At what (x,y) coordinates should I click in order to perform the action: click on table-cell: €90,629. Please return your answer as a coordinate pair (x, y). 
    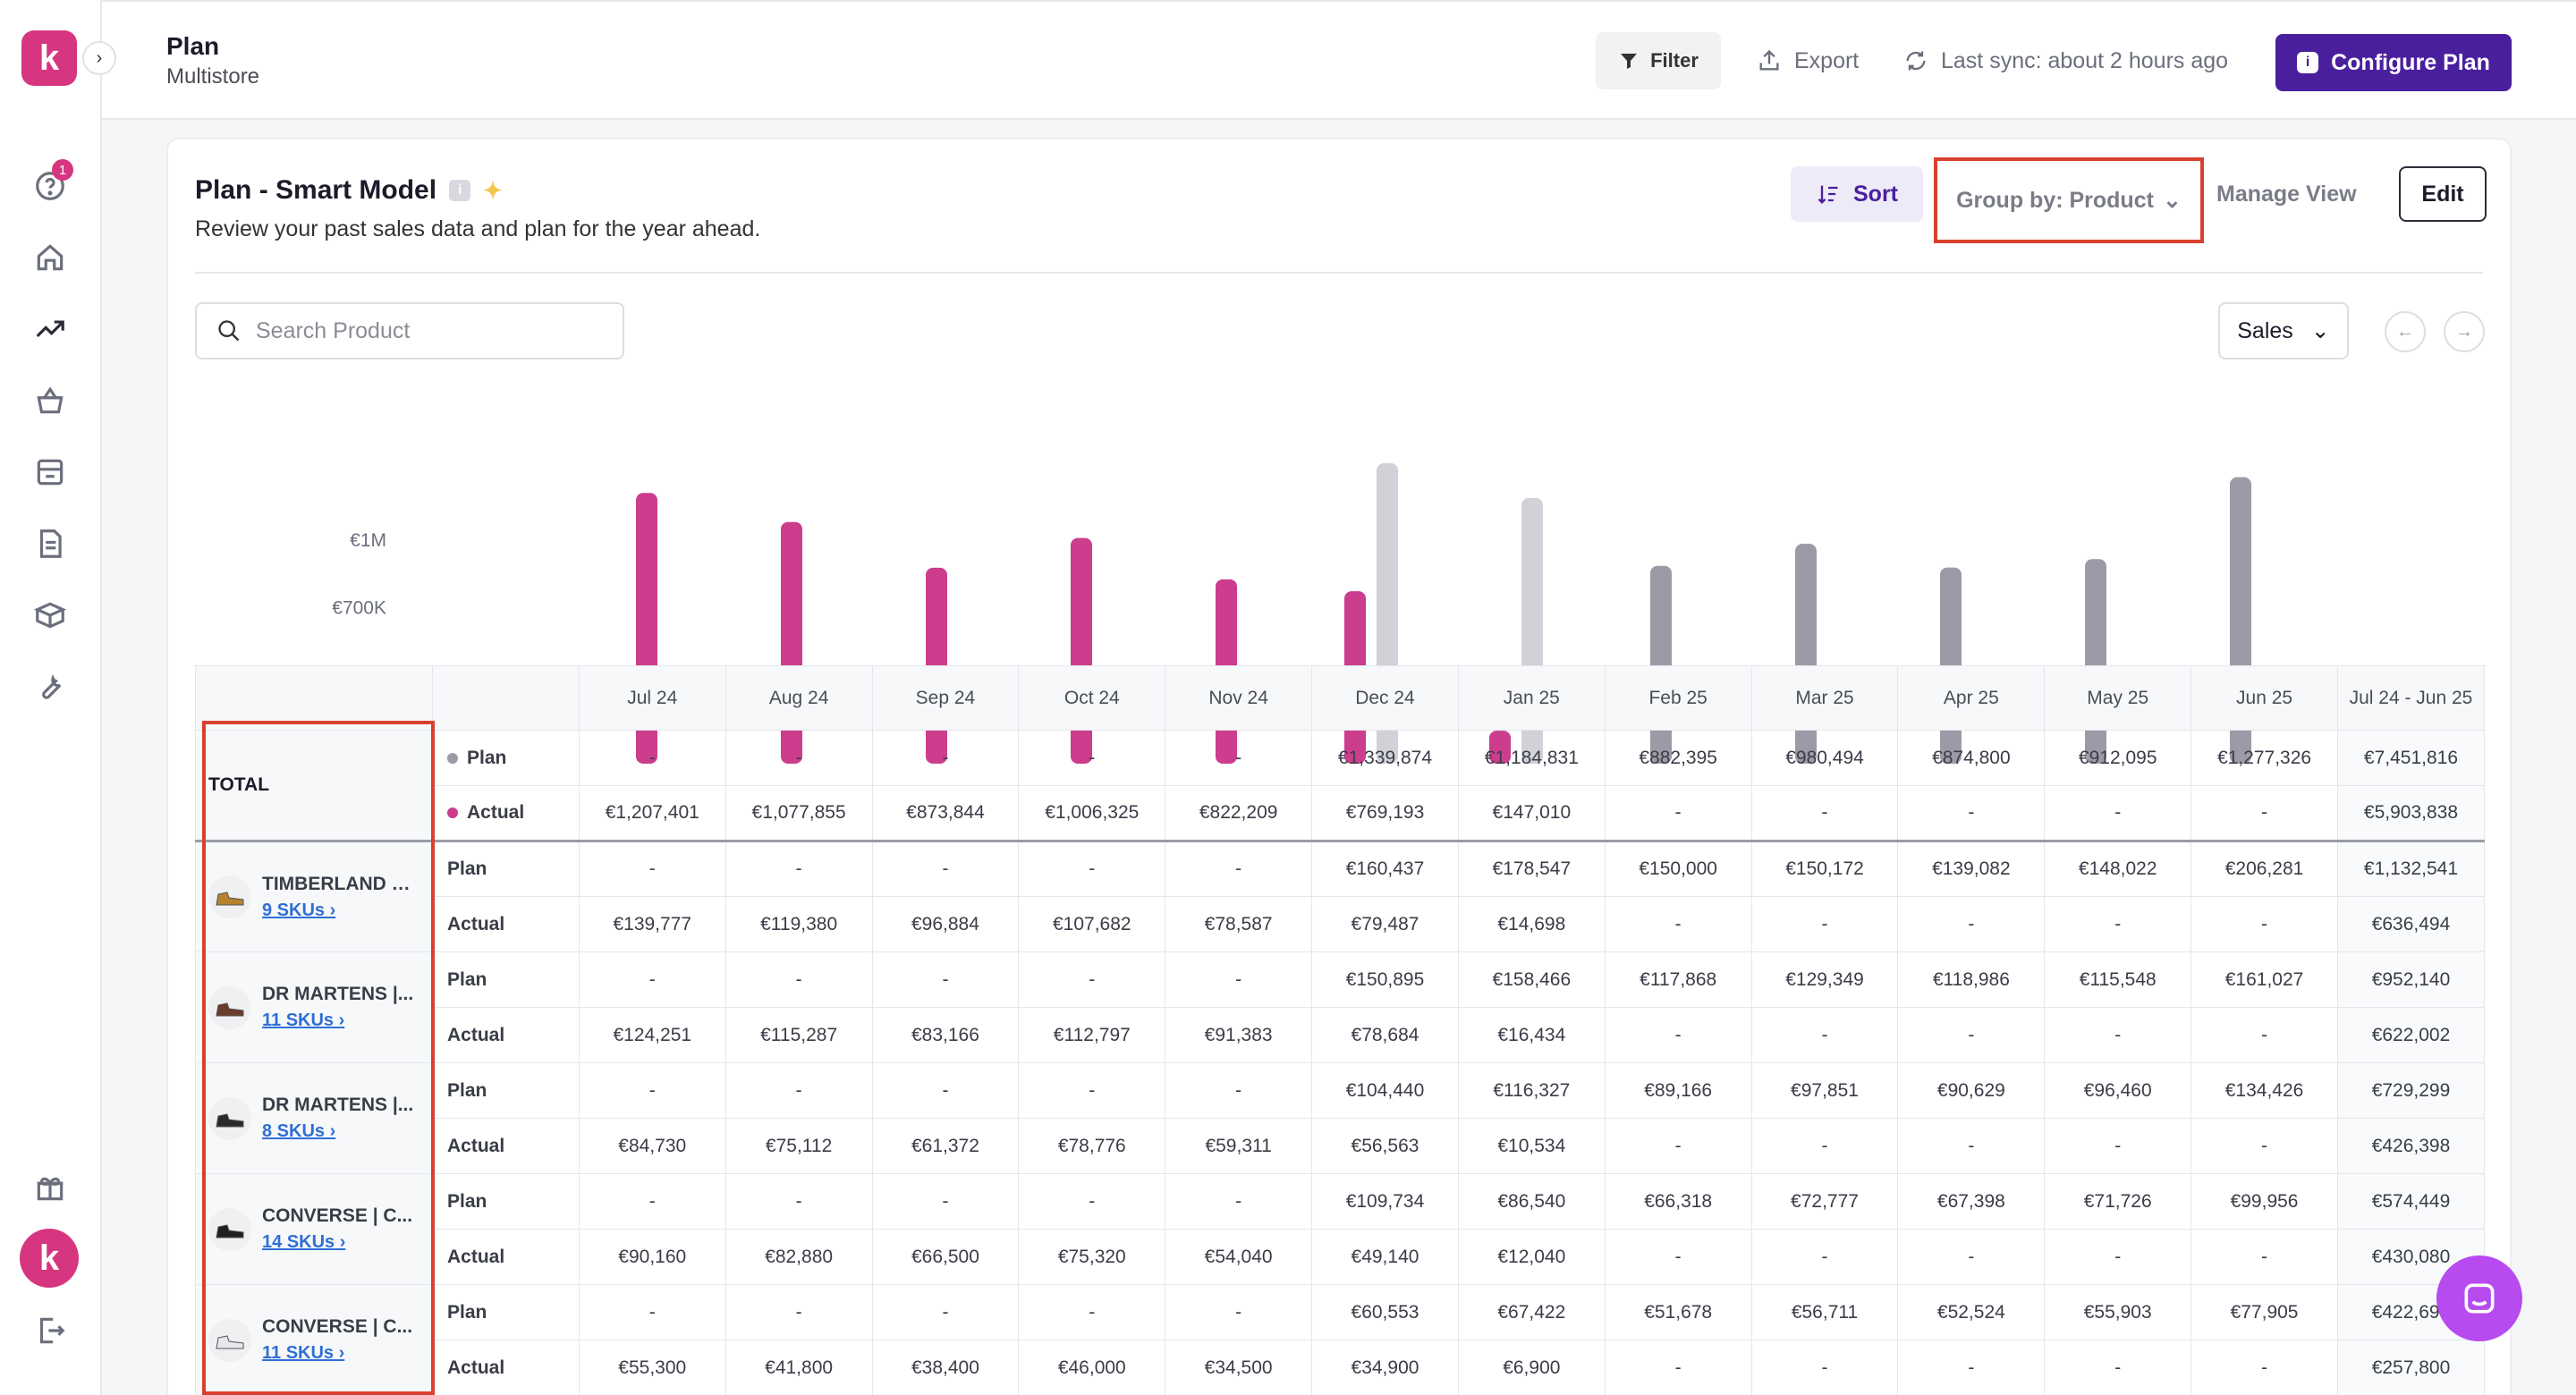
    Looking at the image, I should click on (1971, 1090).